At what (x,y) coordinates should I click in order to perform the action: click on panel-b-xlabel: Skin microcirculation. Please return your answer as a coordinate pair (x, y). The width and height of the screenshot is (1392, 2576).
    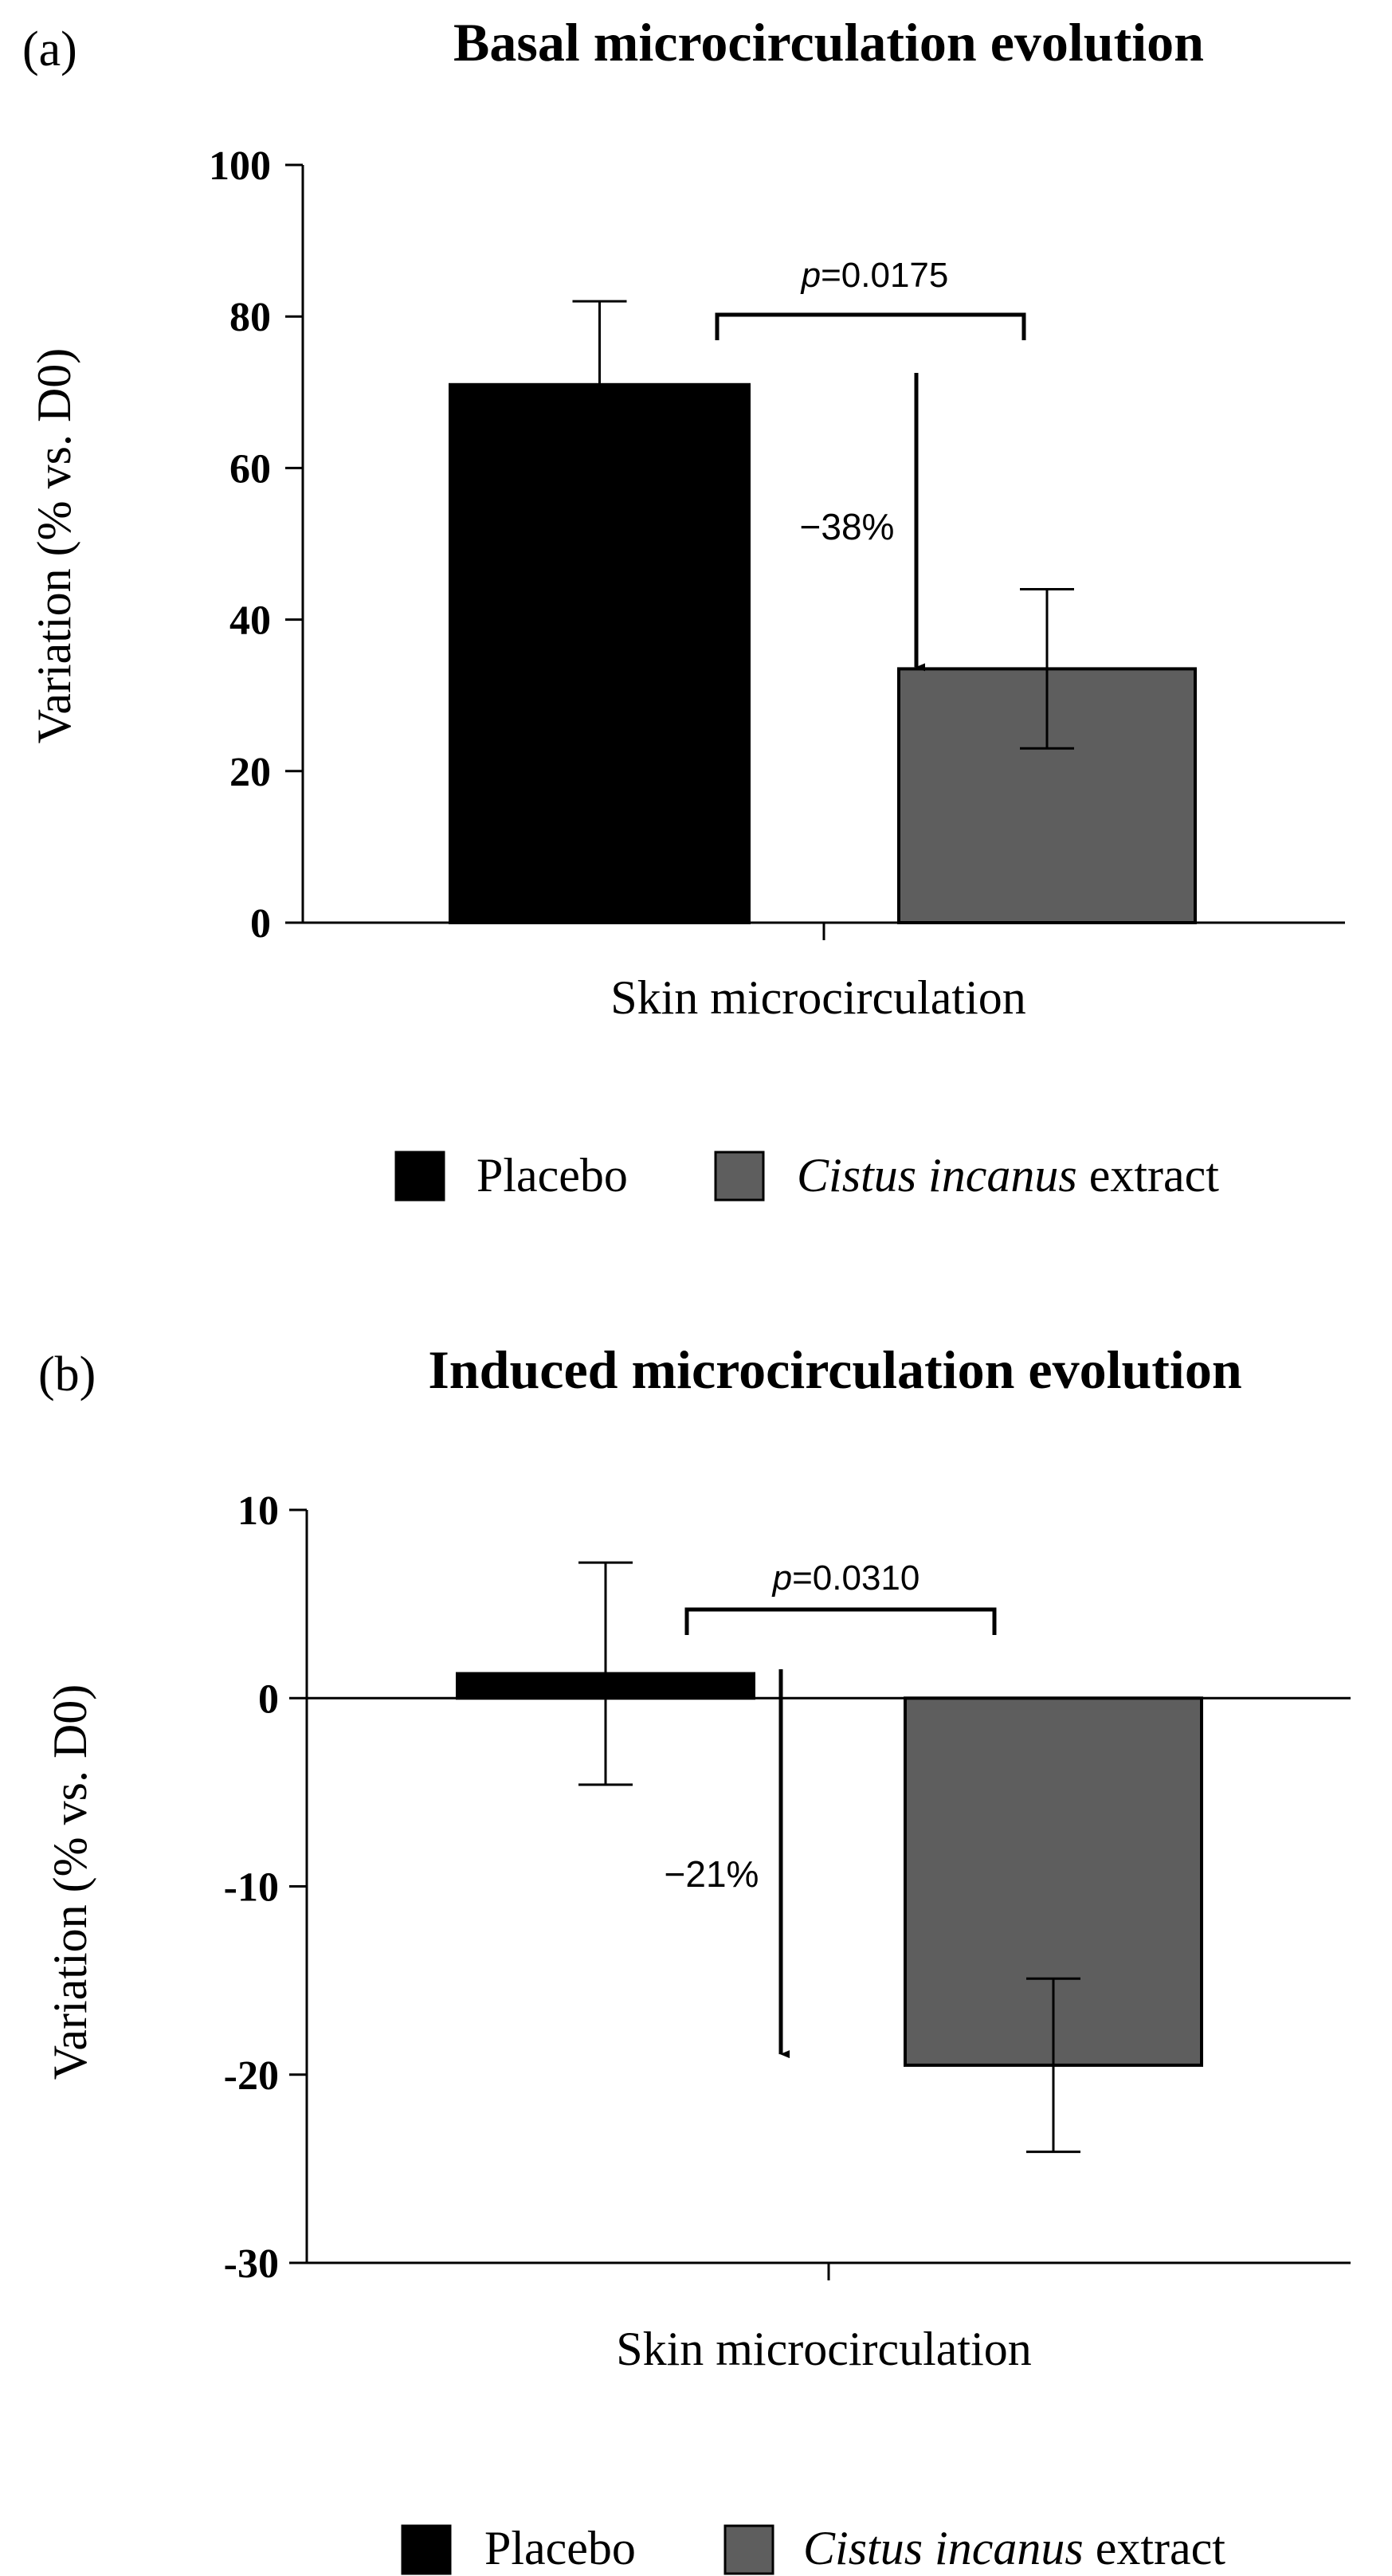
    Looking at the image, I should click on (824, 2349).